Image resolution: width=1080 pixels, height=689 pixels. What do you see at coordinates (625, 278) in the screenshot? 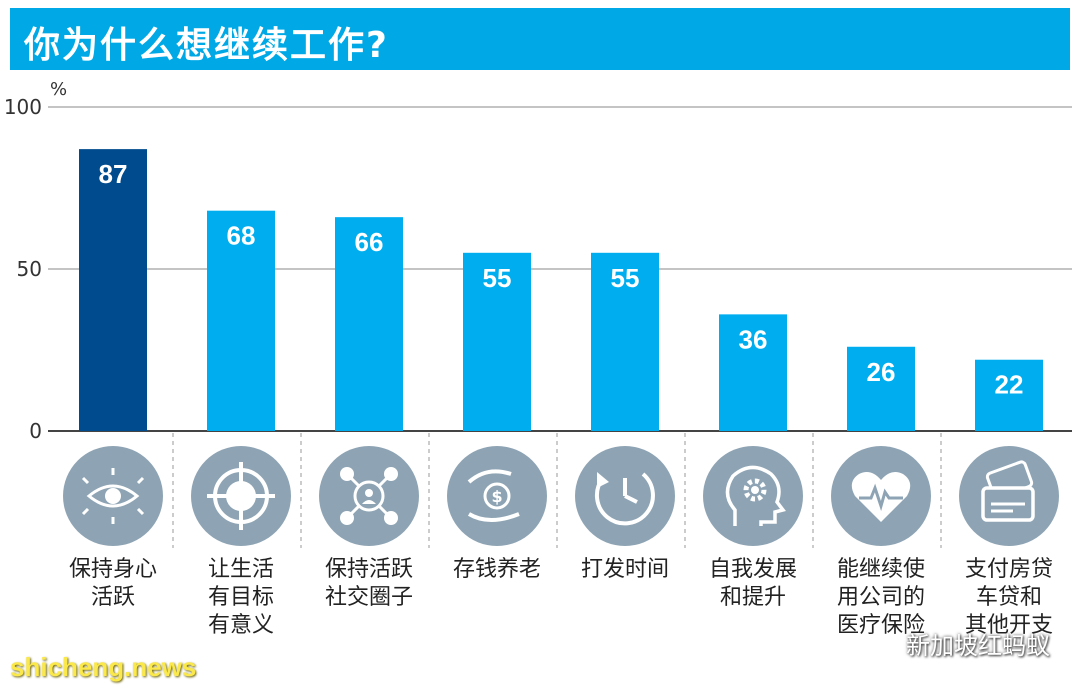
I see `data-label-5: 55` at bounding box center [625, 278].